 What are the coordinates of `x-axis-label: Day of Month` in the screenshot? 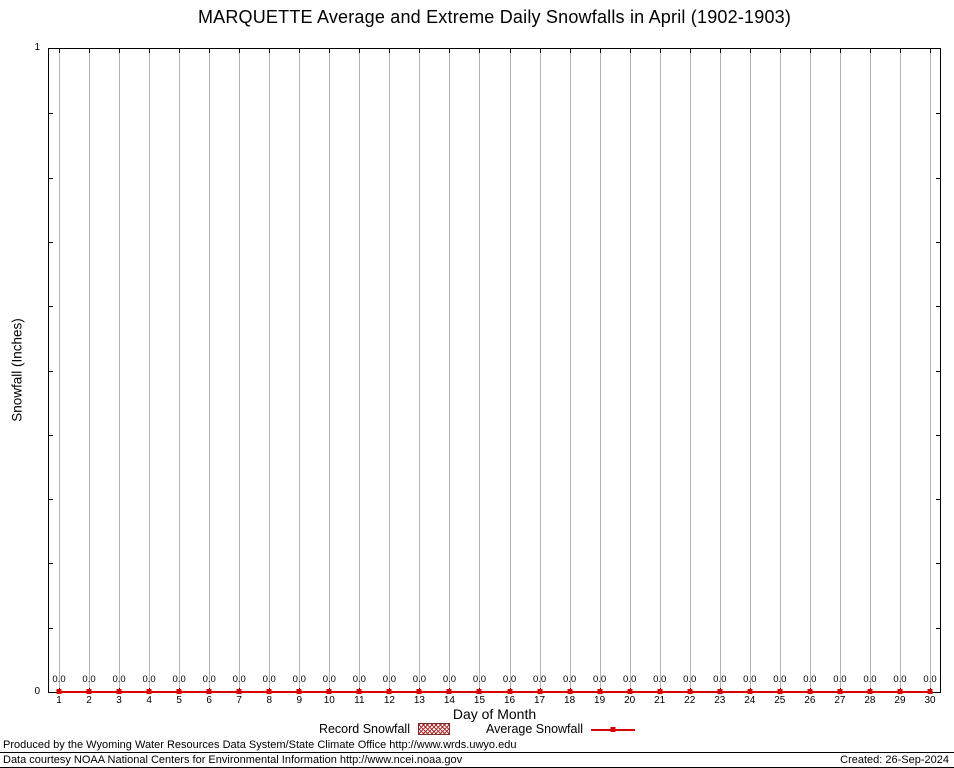 It's located at (494, 714).